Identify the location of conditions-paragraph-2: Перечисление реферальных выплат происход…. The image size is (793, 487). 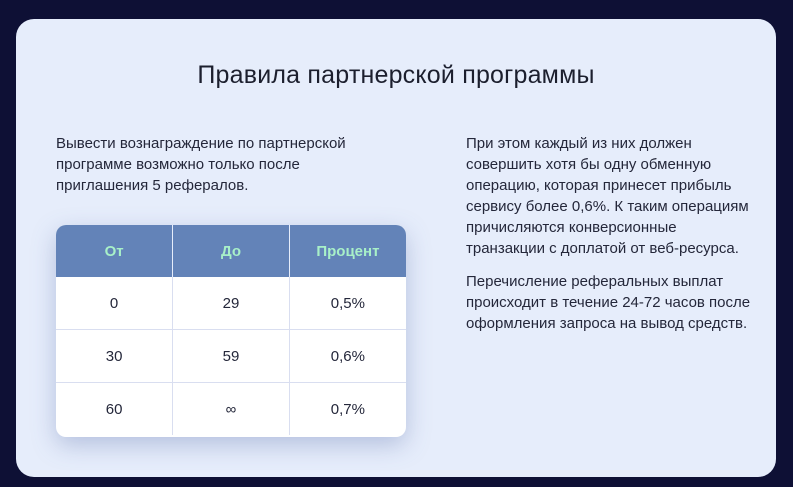
(608, 302).